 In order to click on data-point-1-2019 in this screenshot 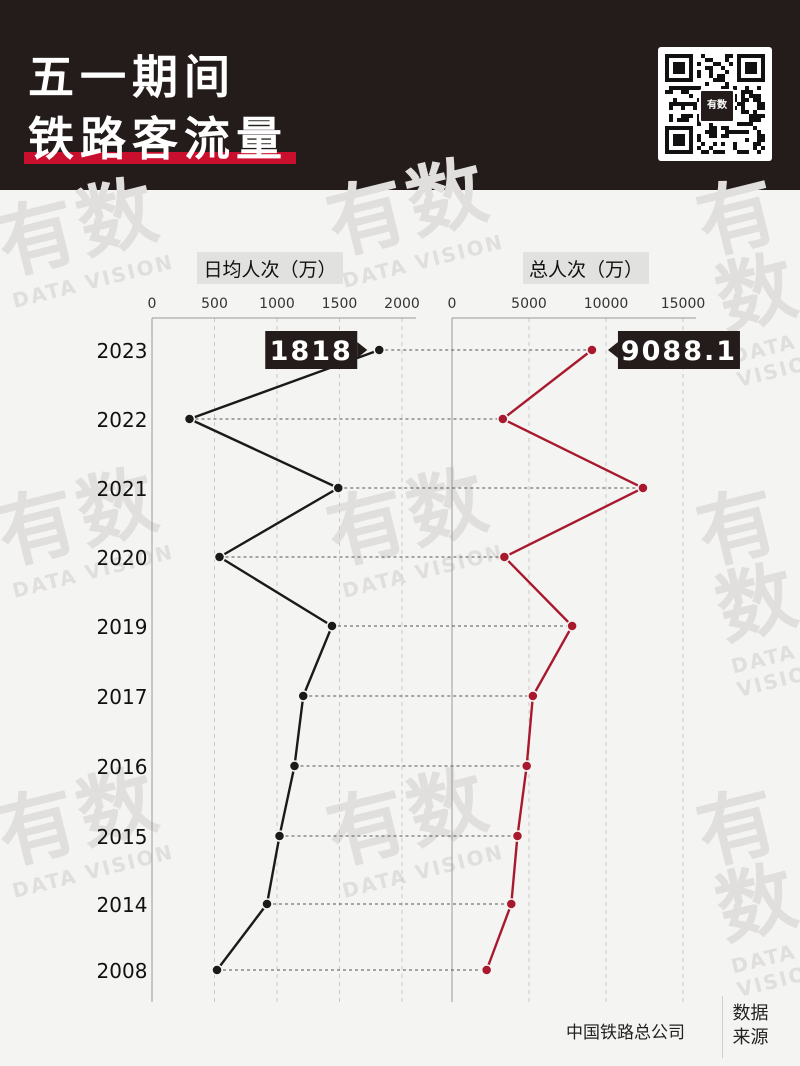, I will do `click(572, 626)`.